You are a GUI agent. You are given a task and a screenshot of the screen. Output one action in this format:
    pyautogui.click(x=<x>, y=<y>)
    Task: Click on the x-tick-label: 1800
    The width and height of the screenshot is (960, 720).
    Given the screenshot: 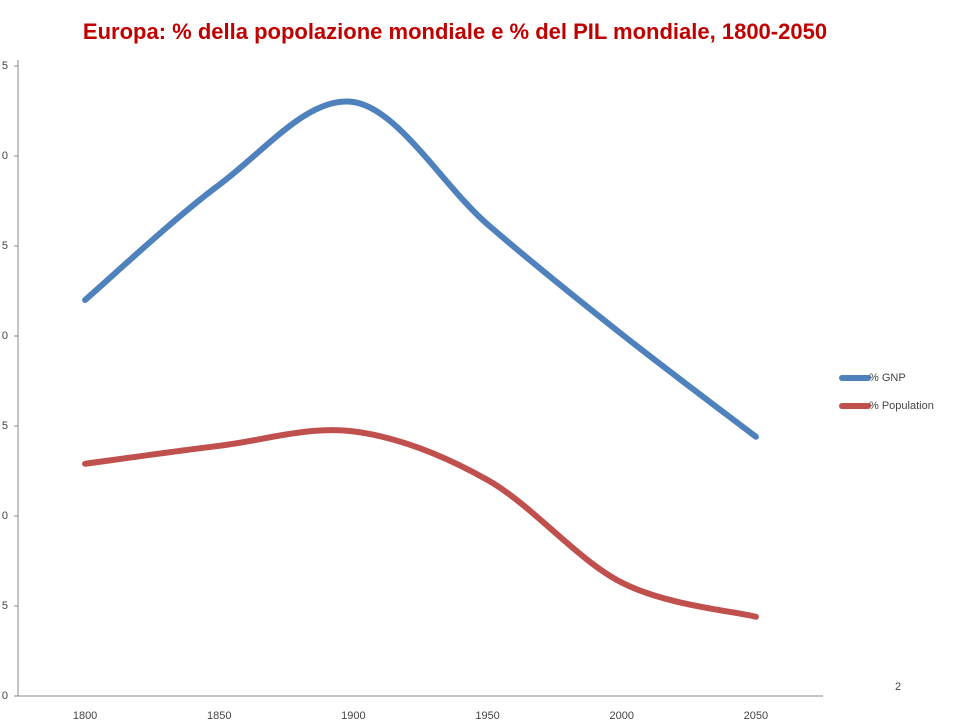 What is the action you would take?
    pyautogui.click(x=85, y=715)
    